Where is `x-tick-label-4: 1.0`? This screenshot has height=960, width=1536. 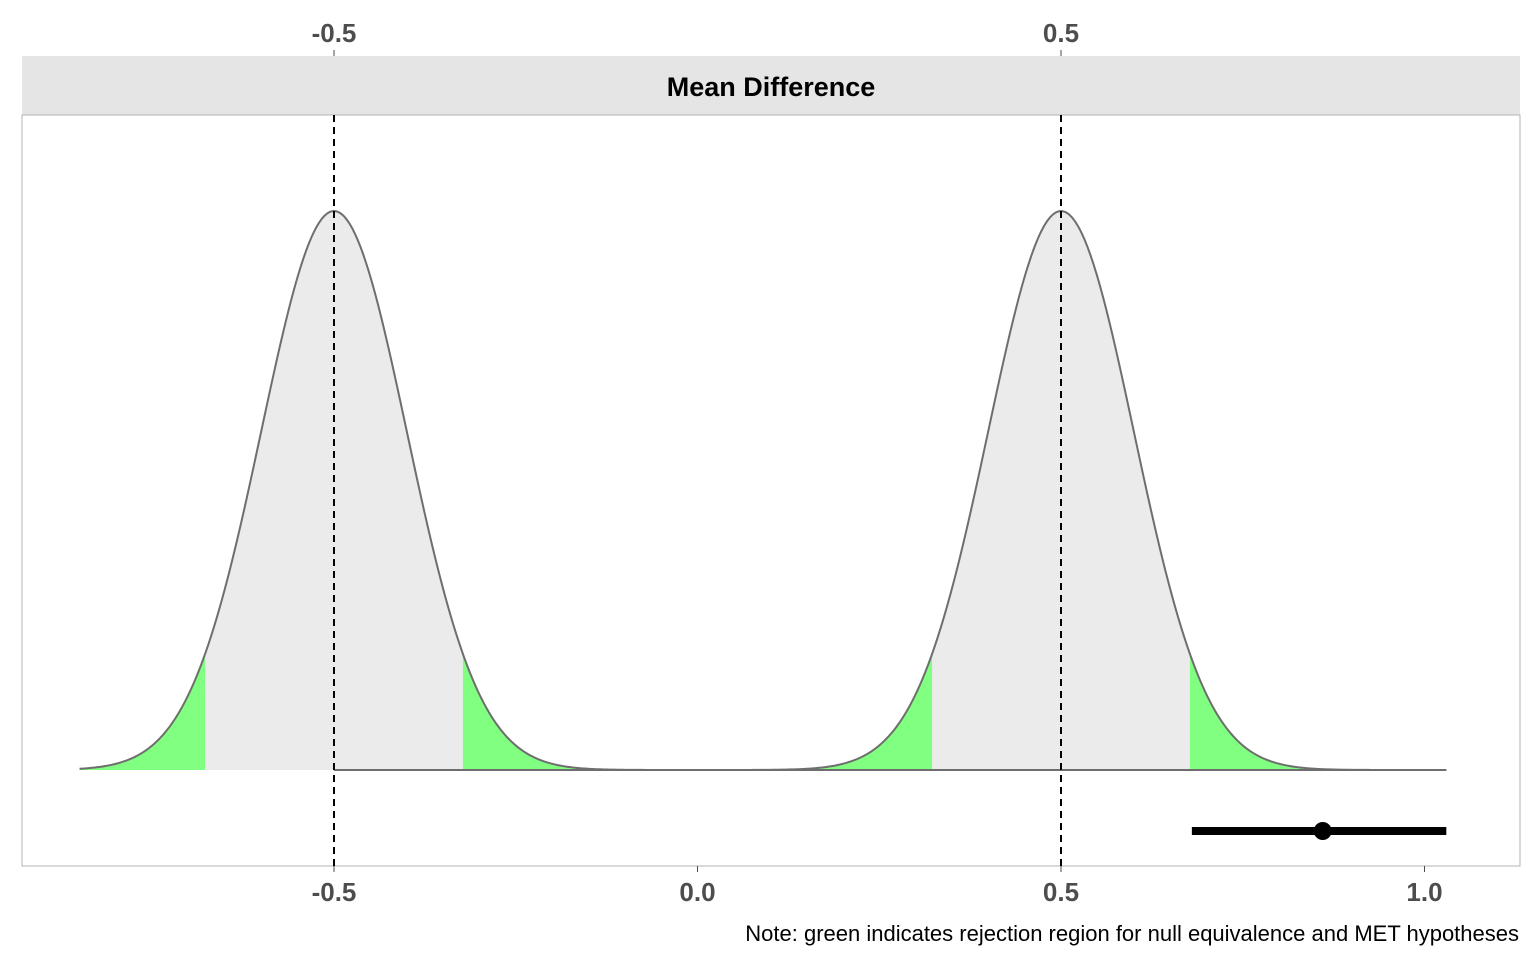
x-tick-label-4: 1.0 is located at coordinates (1424, 892).